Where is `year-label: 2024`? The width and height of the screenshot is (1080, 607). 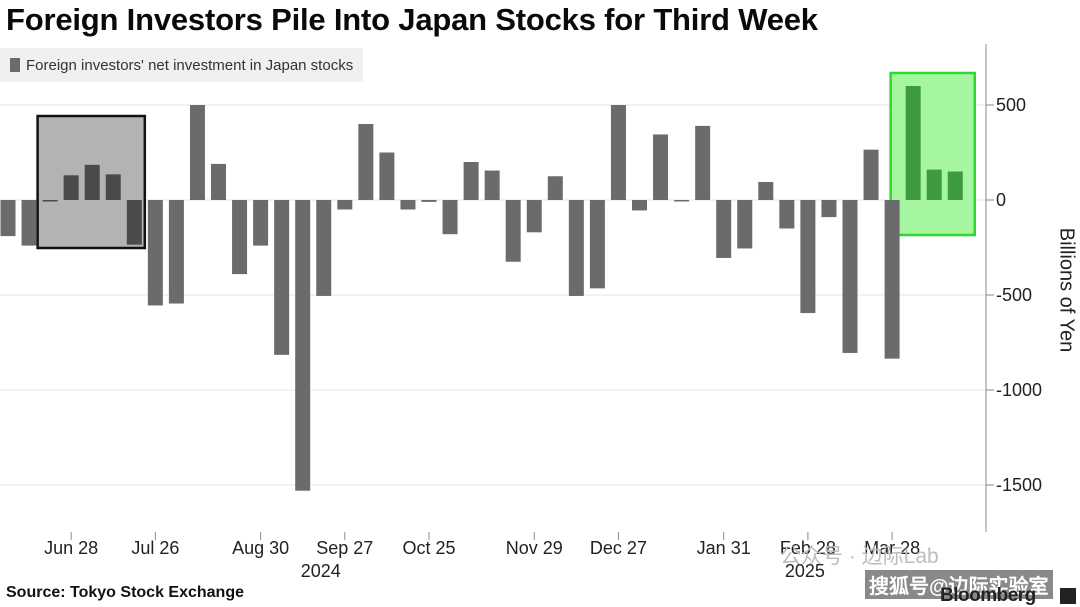 year-label: 2024 is located at coordinates (321, 571).